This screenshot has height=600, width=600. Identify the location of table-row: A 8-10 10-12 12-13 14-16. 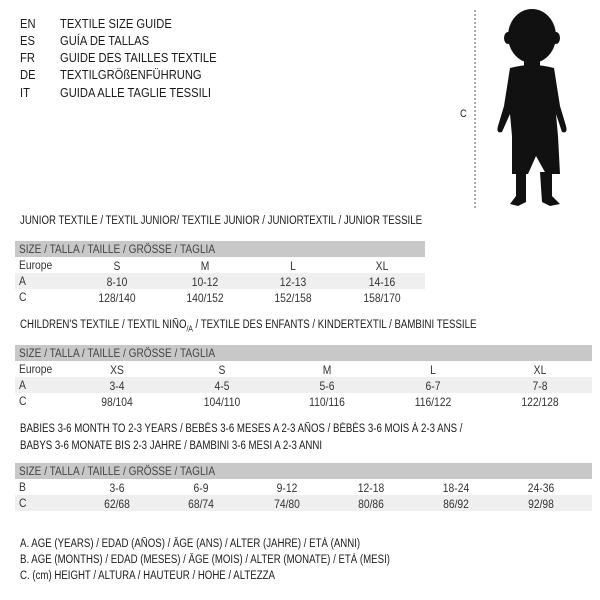
(220, 281).